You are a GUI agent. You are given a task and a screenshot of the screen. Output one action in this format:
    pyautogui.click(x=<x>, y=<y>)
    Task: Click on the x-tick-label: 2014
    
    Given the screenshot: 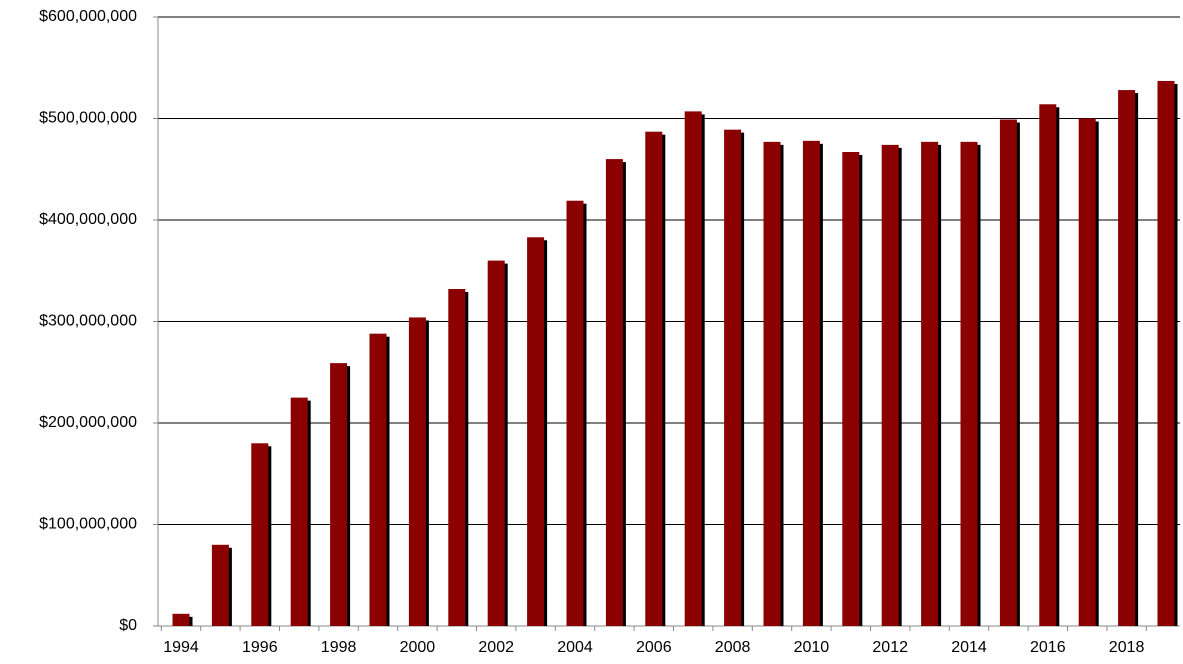 What is the action you would take?
    pyautogui.click(x=969, y=647)
    